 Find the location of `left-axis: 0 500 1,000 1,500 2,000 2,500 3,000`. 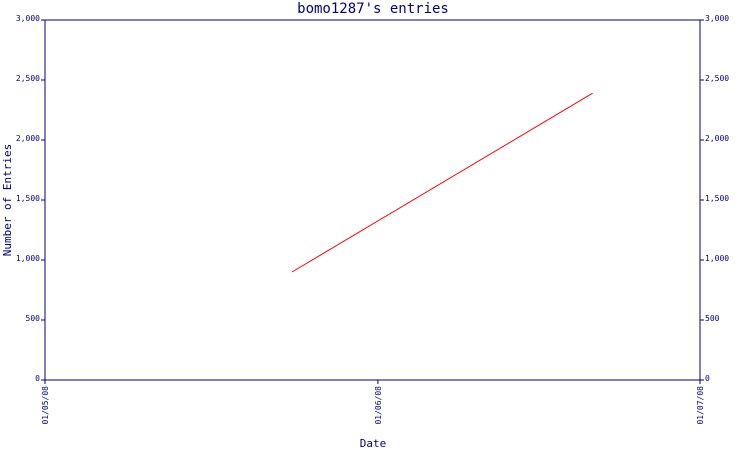

left-axis: 0 500 1,000 1,500 2,000 2,500 3,000 is located at coordinates (30, 198).